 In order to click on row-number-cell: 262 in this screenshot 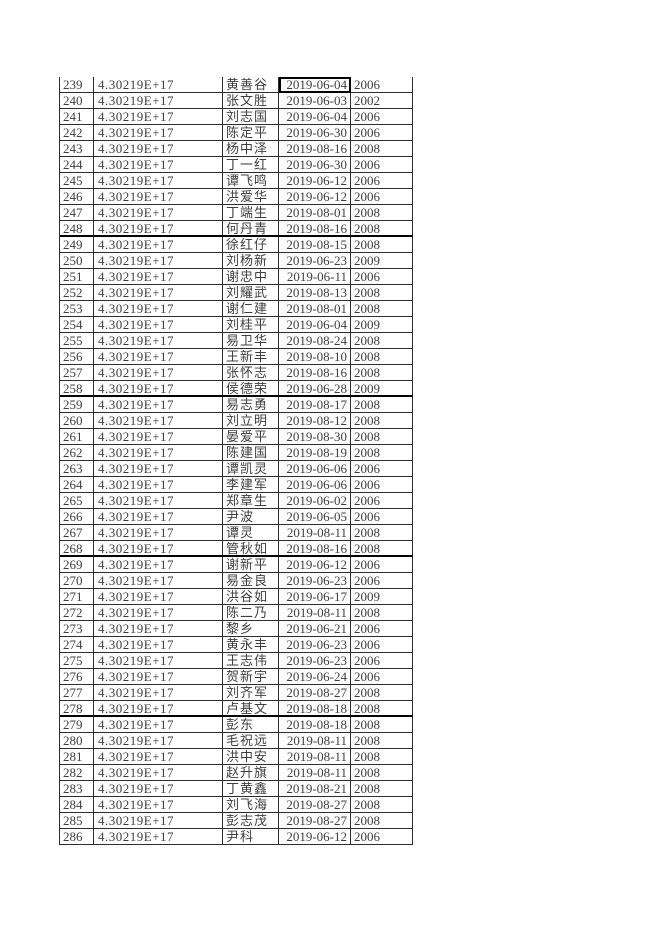, I will do `click(77, 453)`.